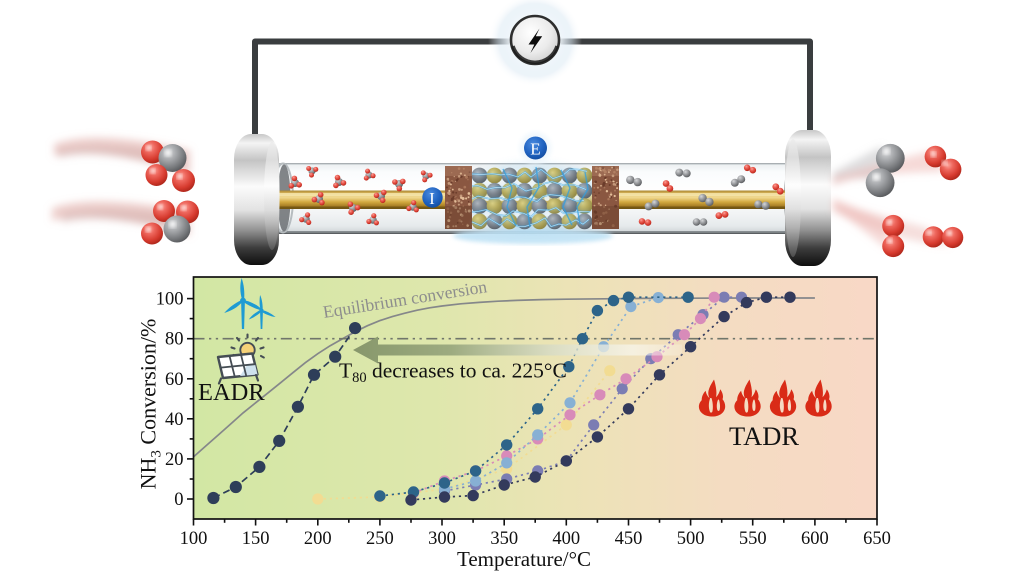 The height and width of the screenshot is (574, 1027). Describe the element at coordinates (629, 539) in the screenshot. I see `svg-text: 450` at that location.